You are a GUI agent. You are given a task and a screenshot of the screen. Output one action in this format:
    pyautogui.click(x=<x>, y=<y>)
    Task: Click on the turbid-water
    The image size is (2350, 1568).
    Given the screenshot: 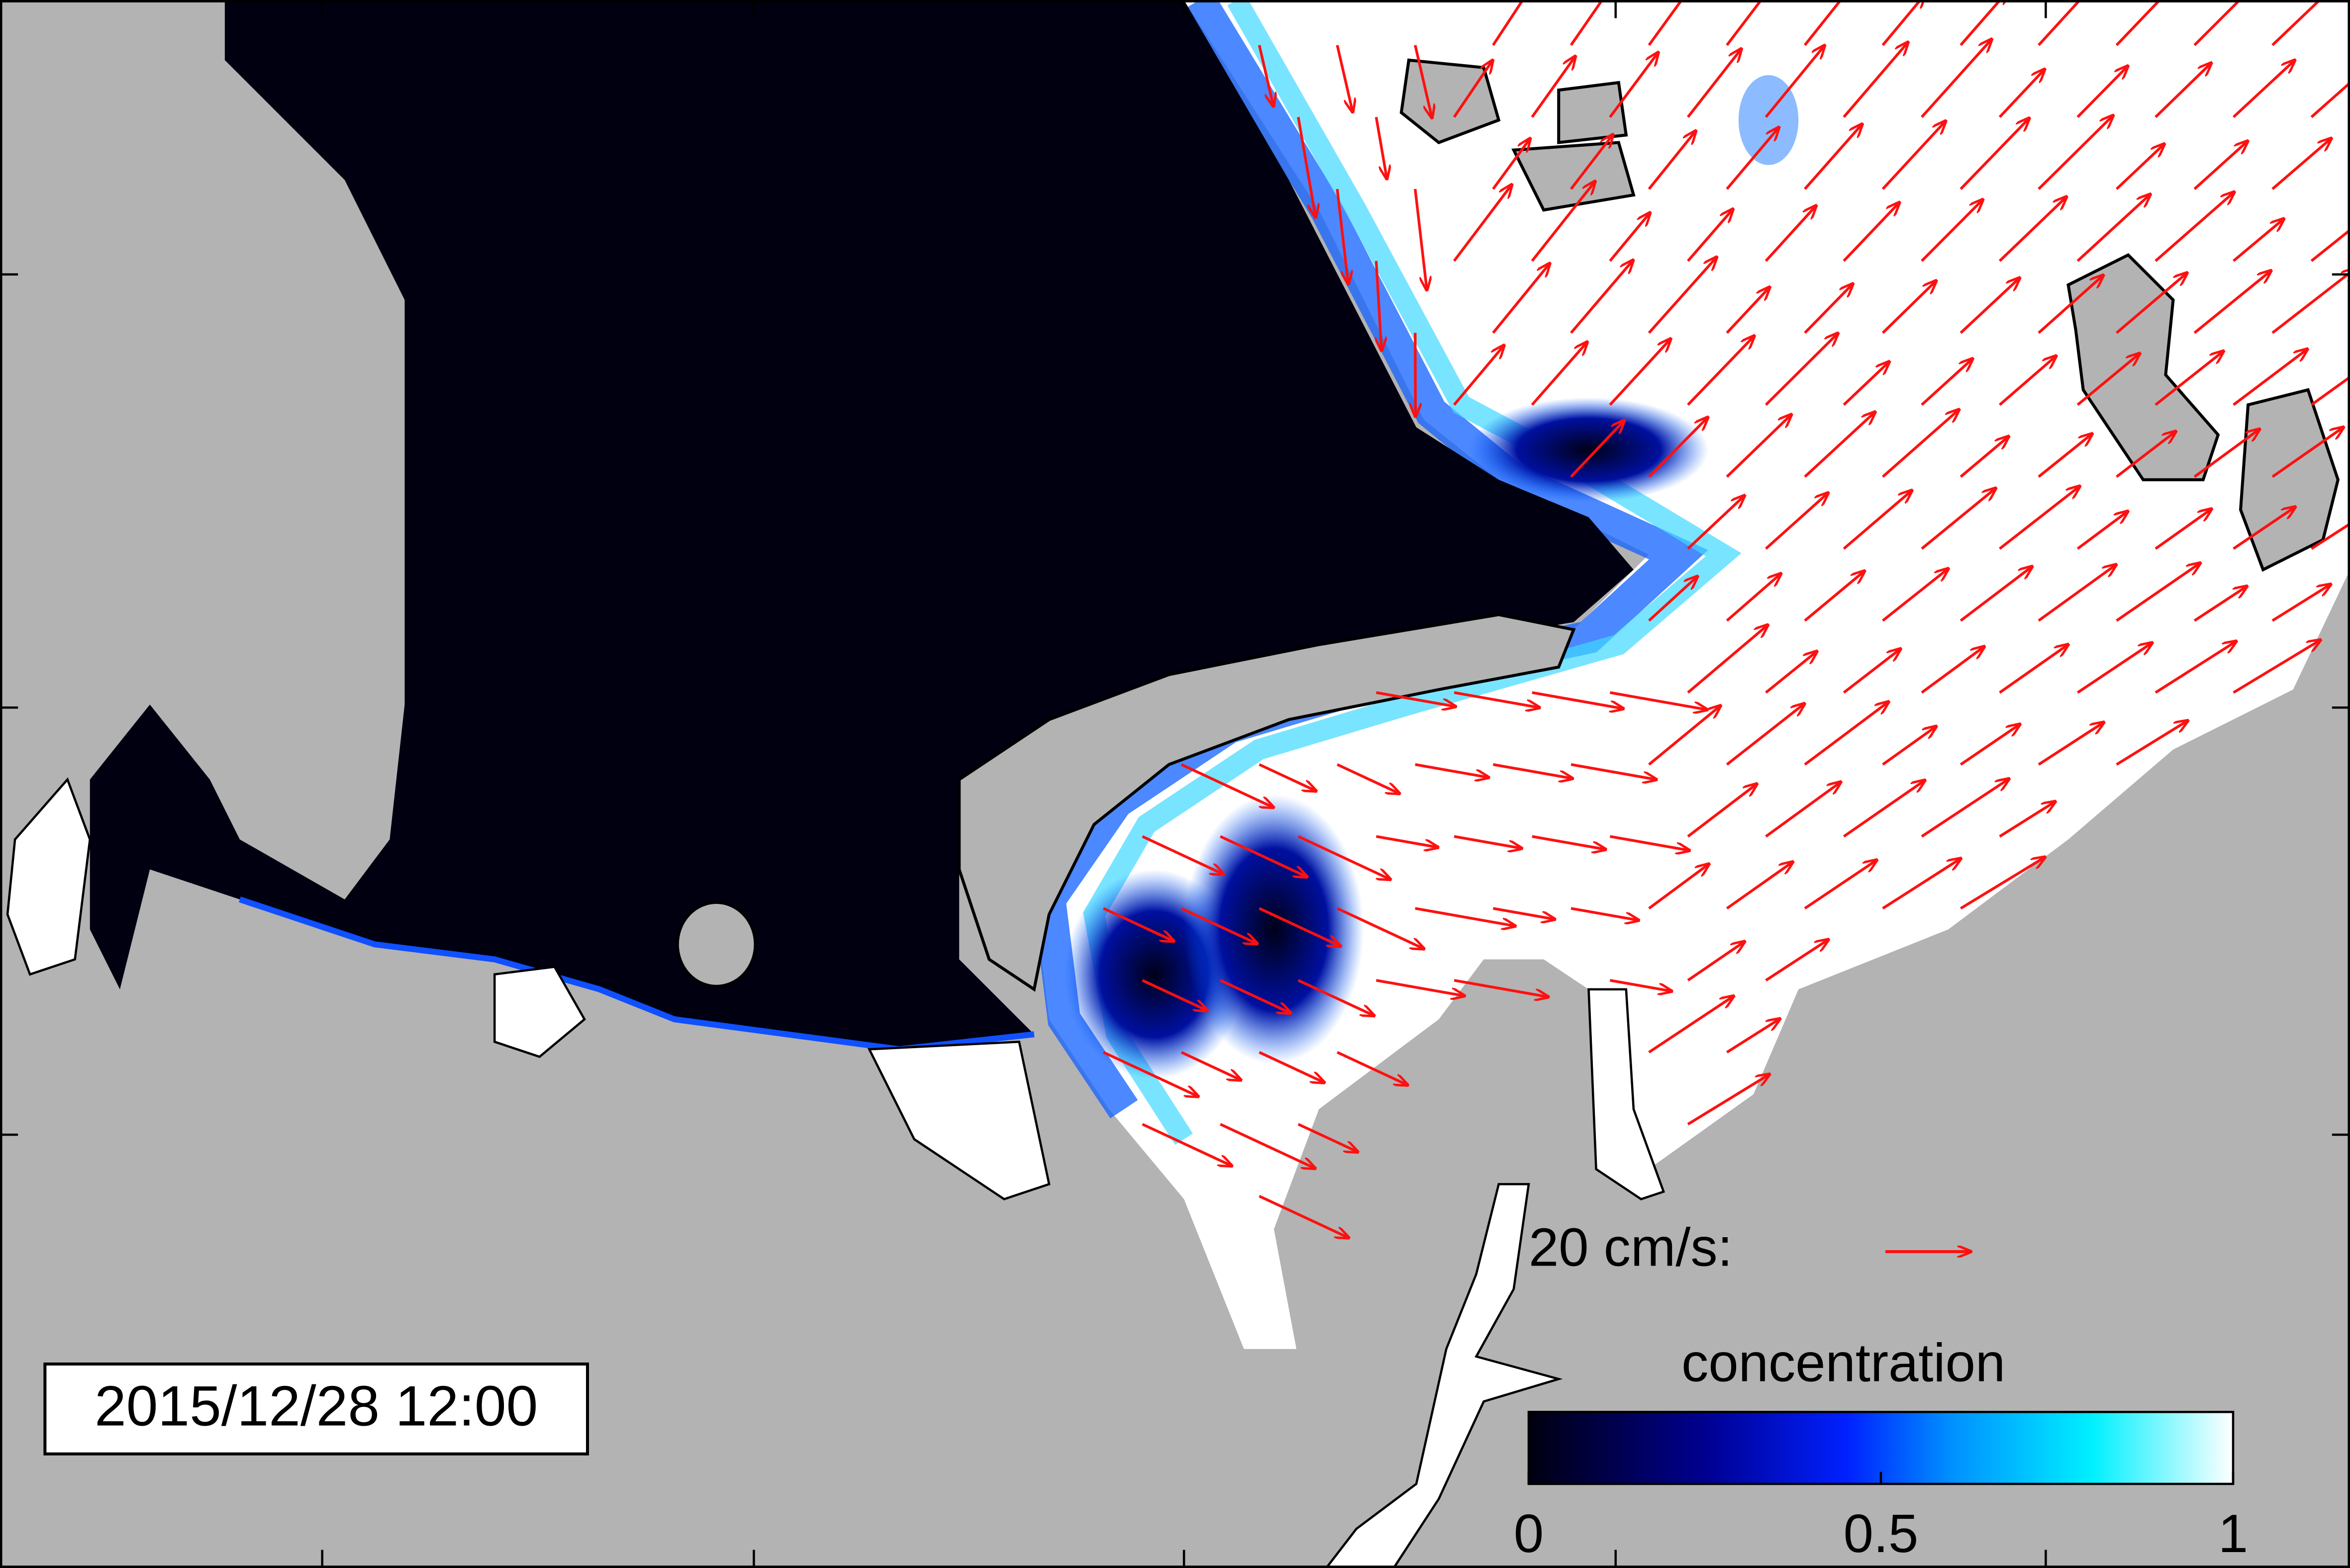 What is the action you would take?
    pyautogui.click(x=959, y=1120)
    